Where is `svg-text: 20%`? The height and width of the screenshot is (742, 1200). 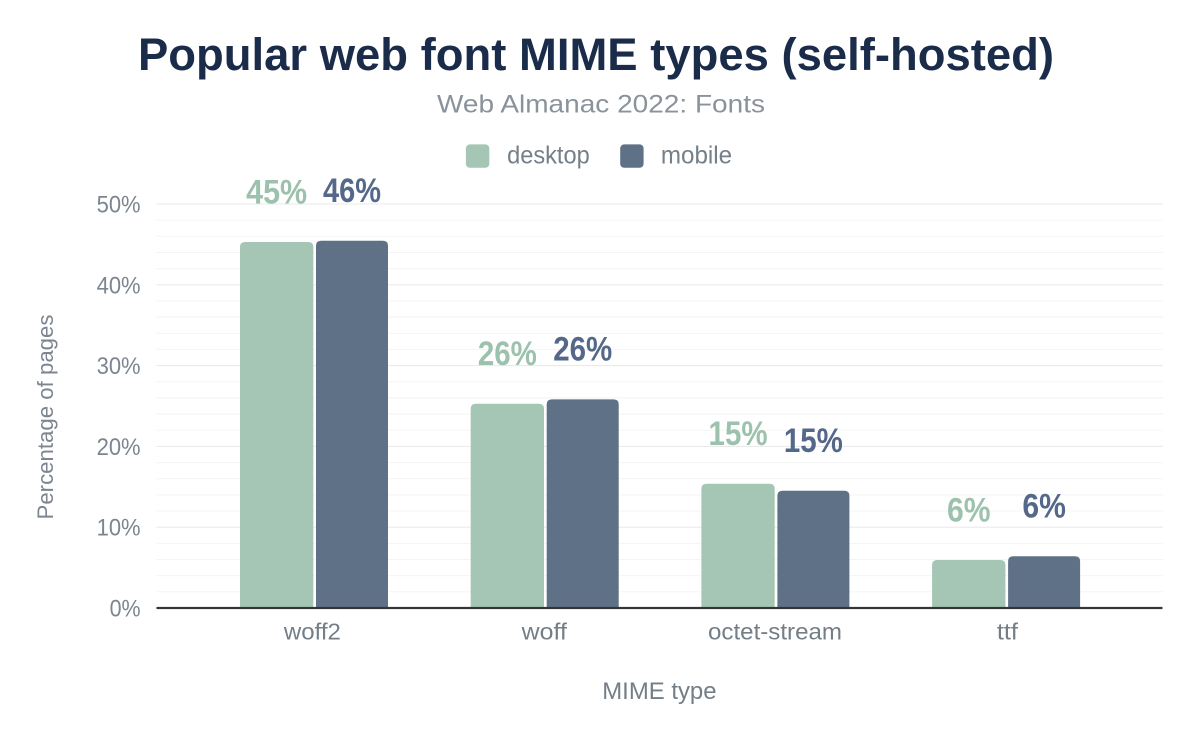 svg-text: 20% is located at coordinates (119, 447).